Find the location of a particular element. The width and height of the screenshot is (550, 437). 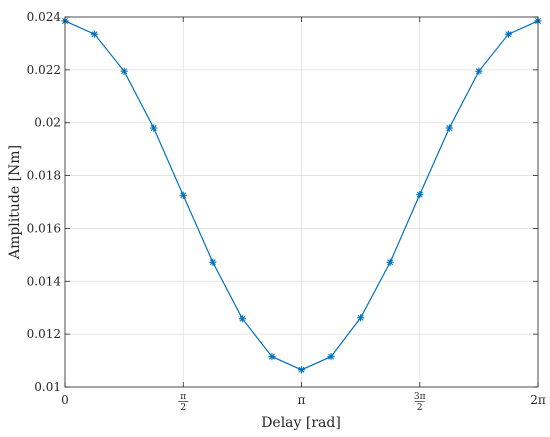

y-tick-label: 0.022 is located at coordinates (44, 70).